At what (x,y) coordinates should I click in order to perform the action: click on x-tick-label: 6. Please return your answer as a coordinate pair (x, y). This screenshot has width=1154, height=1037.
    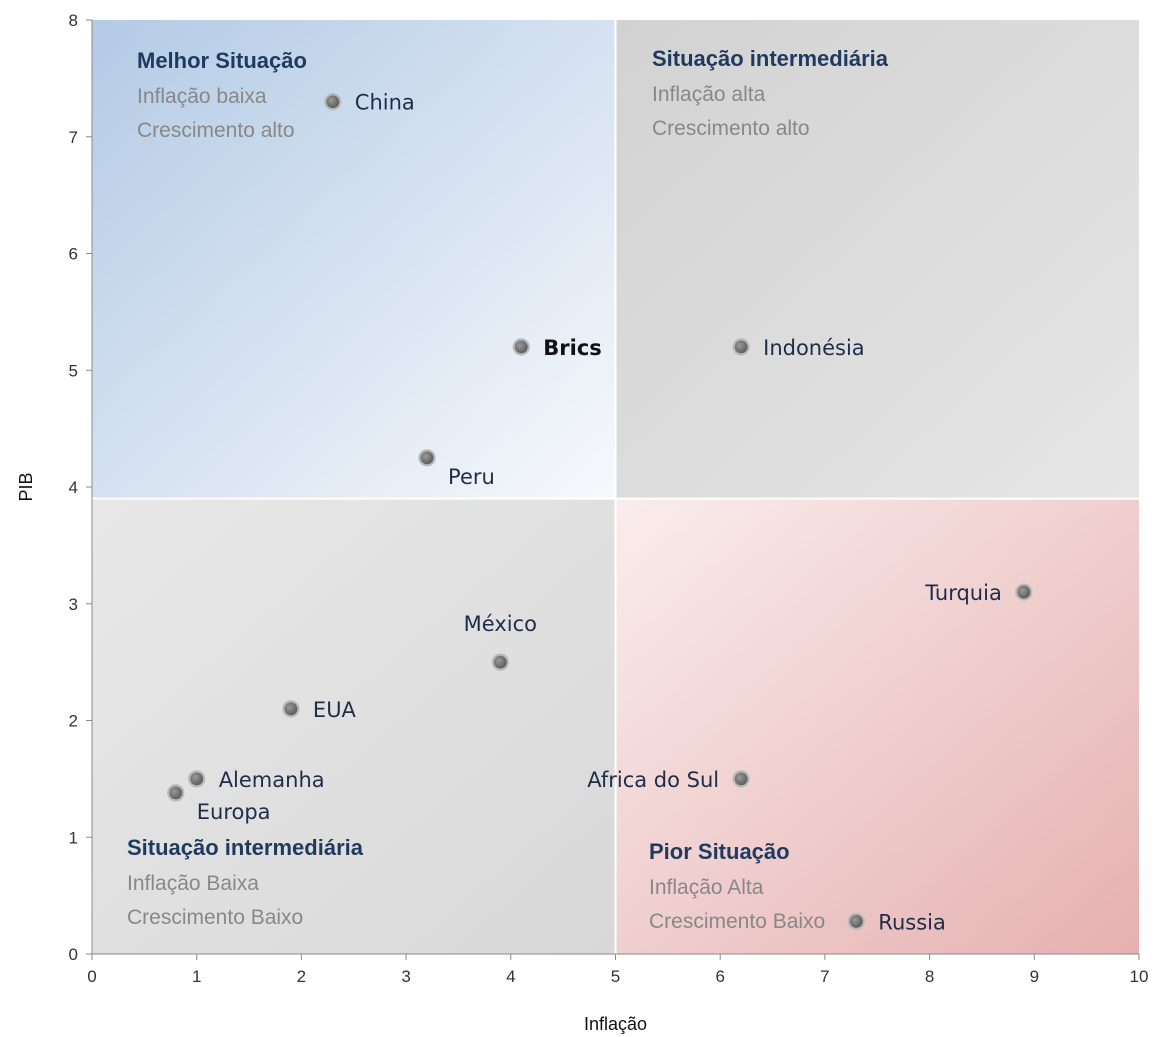
    Looking at the image, I should click on (719, 976).